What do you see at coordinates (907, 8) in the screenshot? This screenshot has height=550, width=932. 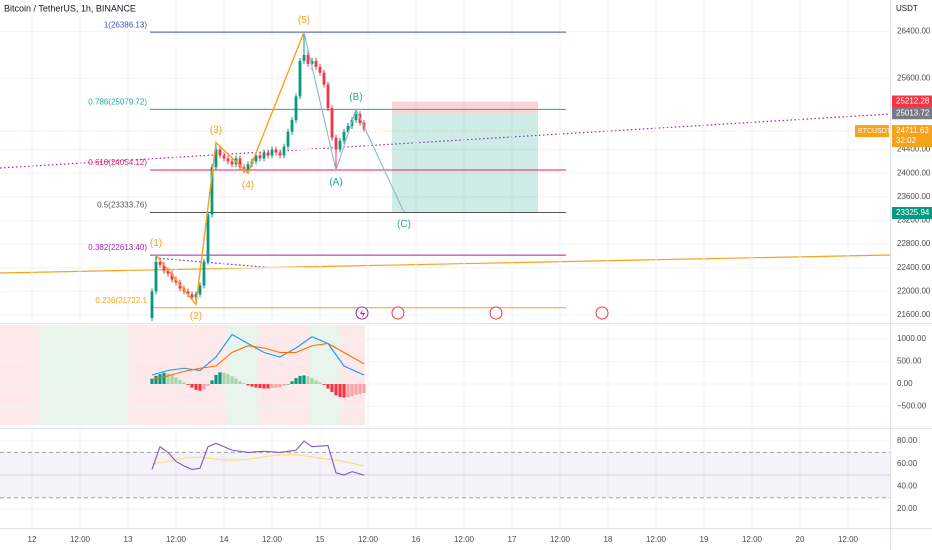 I see `currency-label: USDT` at bounding box center [907, 8].